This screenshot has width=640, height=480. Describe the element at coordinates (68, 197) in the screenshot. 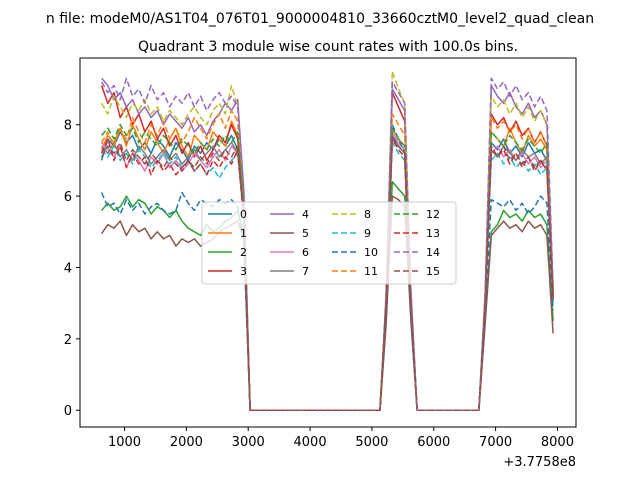

I see `y-tick-label: 6` at that location.